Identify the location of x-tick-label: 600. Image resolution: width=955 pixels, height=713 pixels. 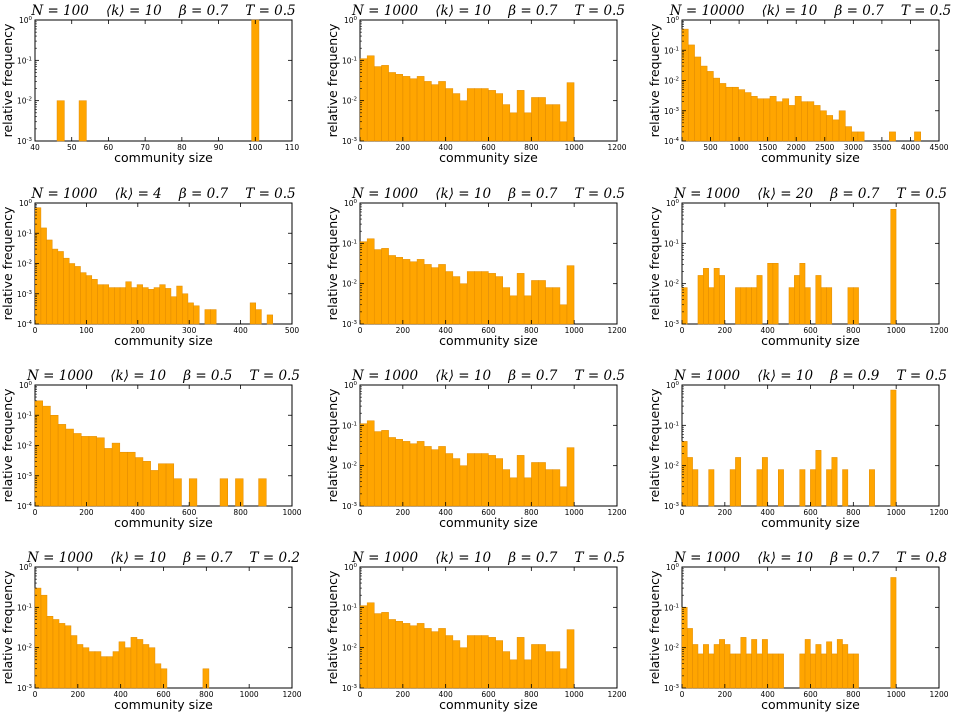
(488, 694).